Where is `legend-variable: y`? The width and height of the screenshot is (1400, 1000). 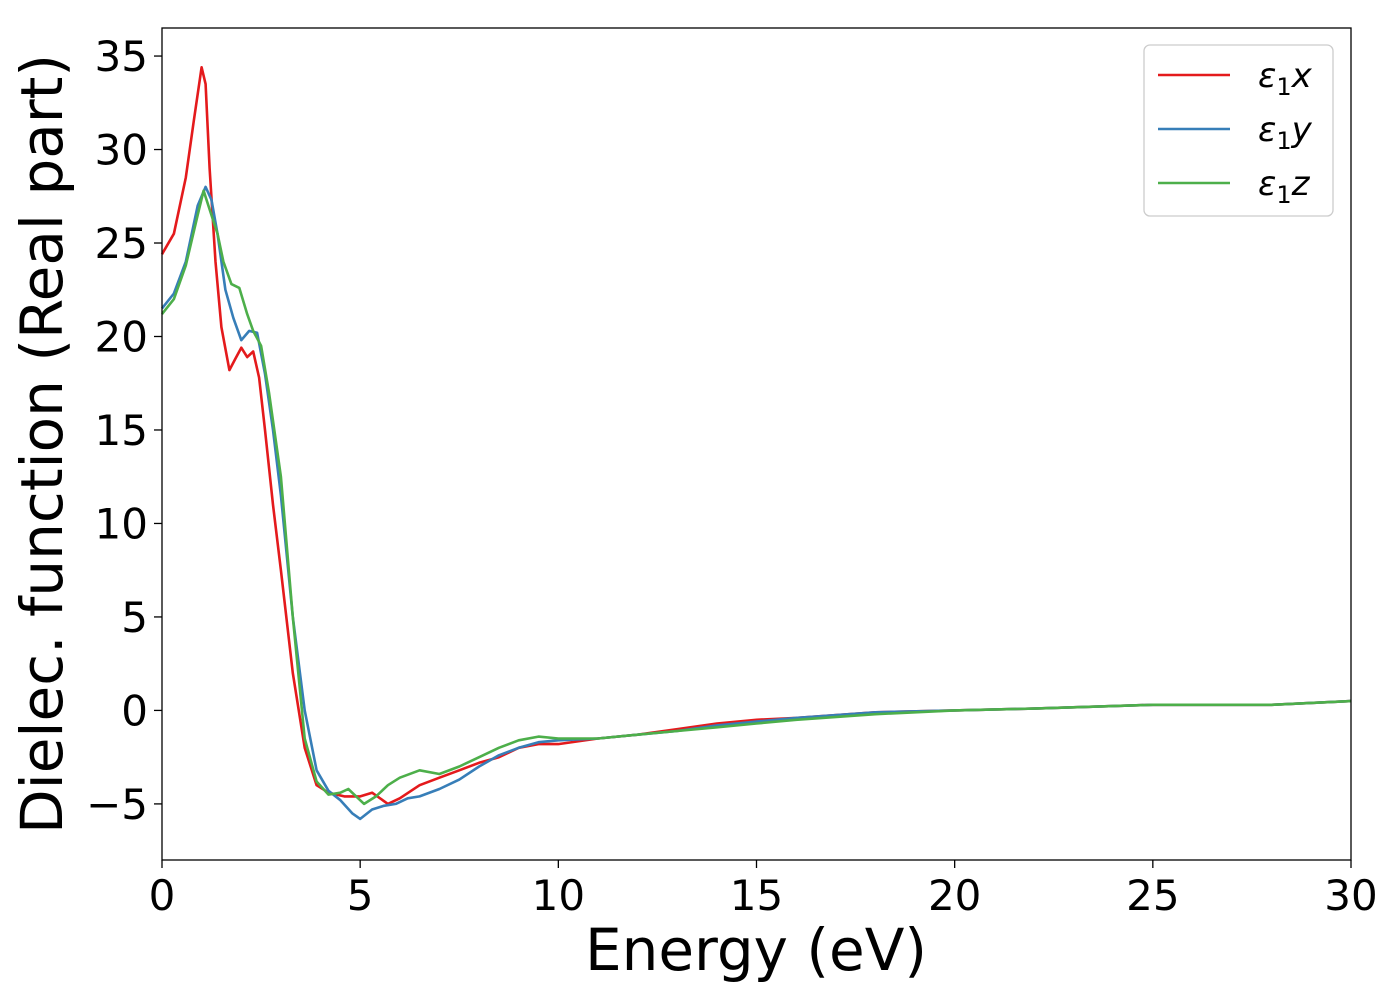 legend-variable: y is located at coordinates (1302, 130).